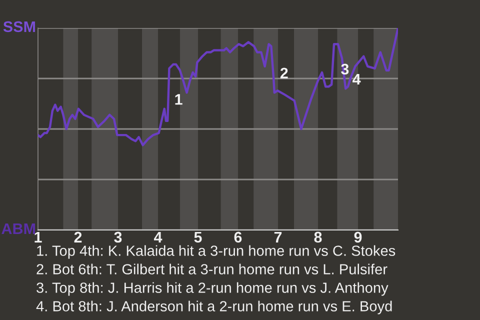 Image resolution: width=480 pixels, height=320 pixels. What do you see at coordinates (278, 237) in the screenshot?
I see `x-tick-label: 7` at bounding box center [278, 237].